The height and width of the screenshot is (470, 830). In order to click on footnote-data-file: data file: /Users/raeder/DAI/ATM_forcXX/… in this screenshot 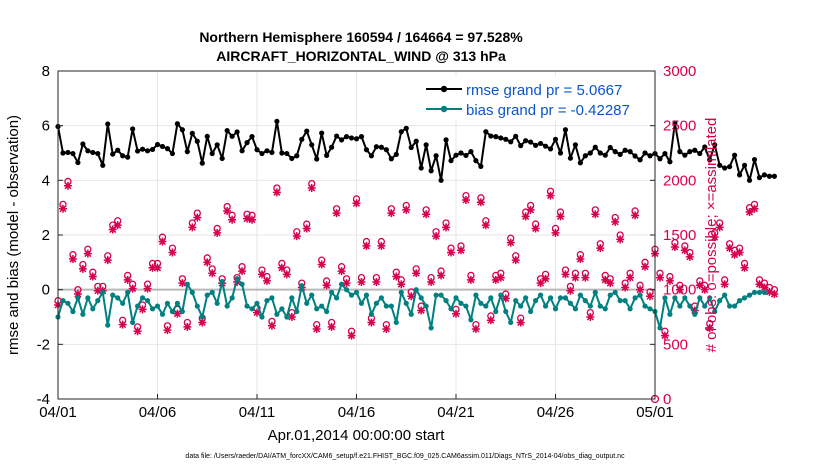, I will do `click(405, 456)`.